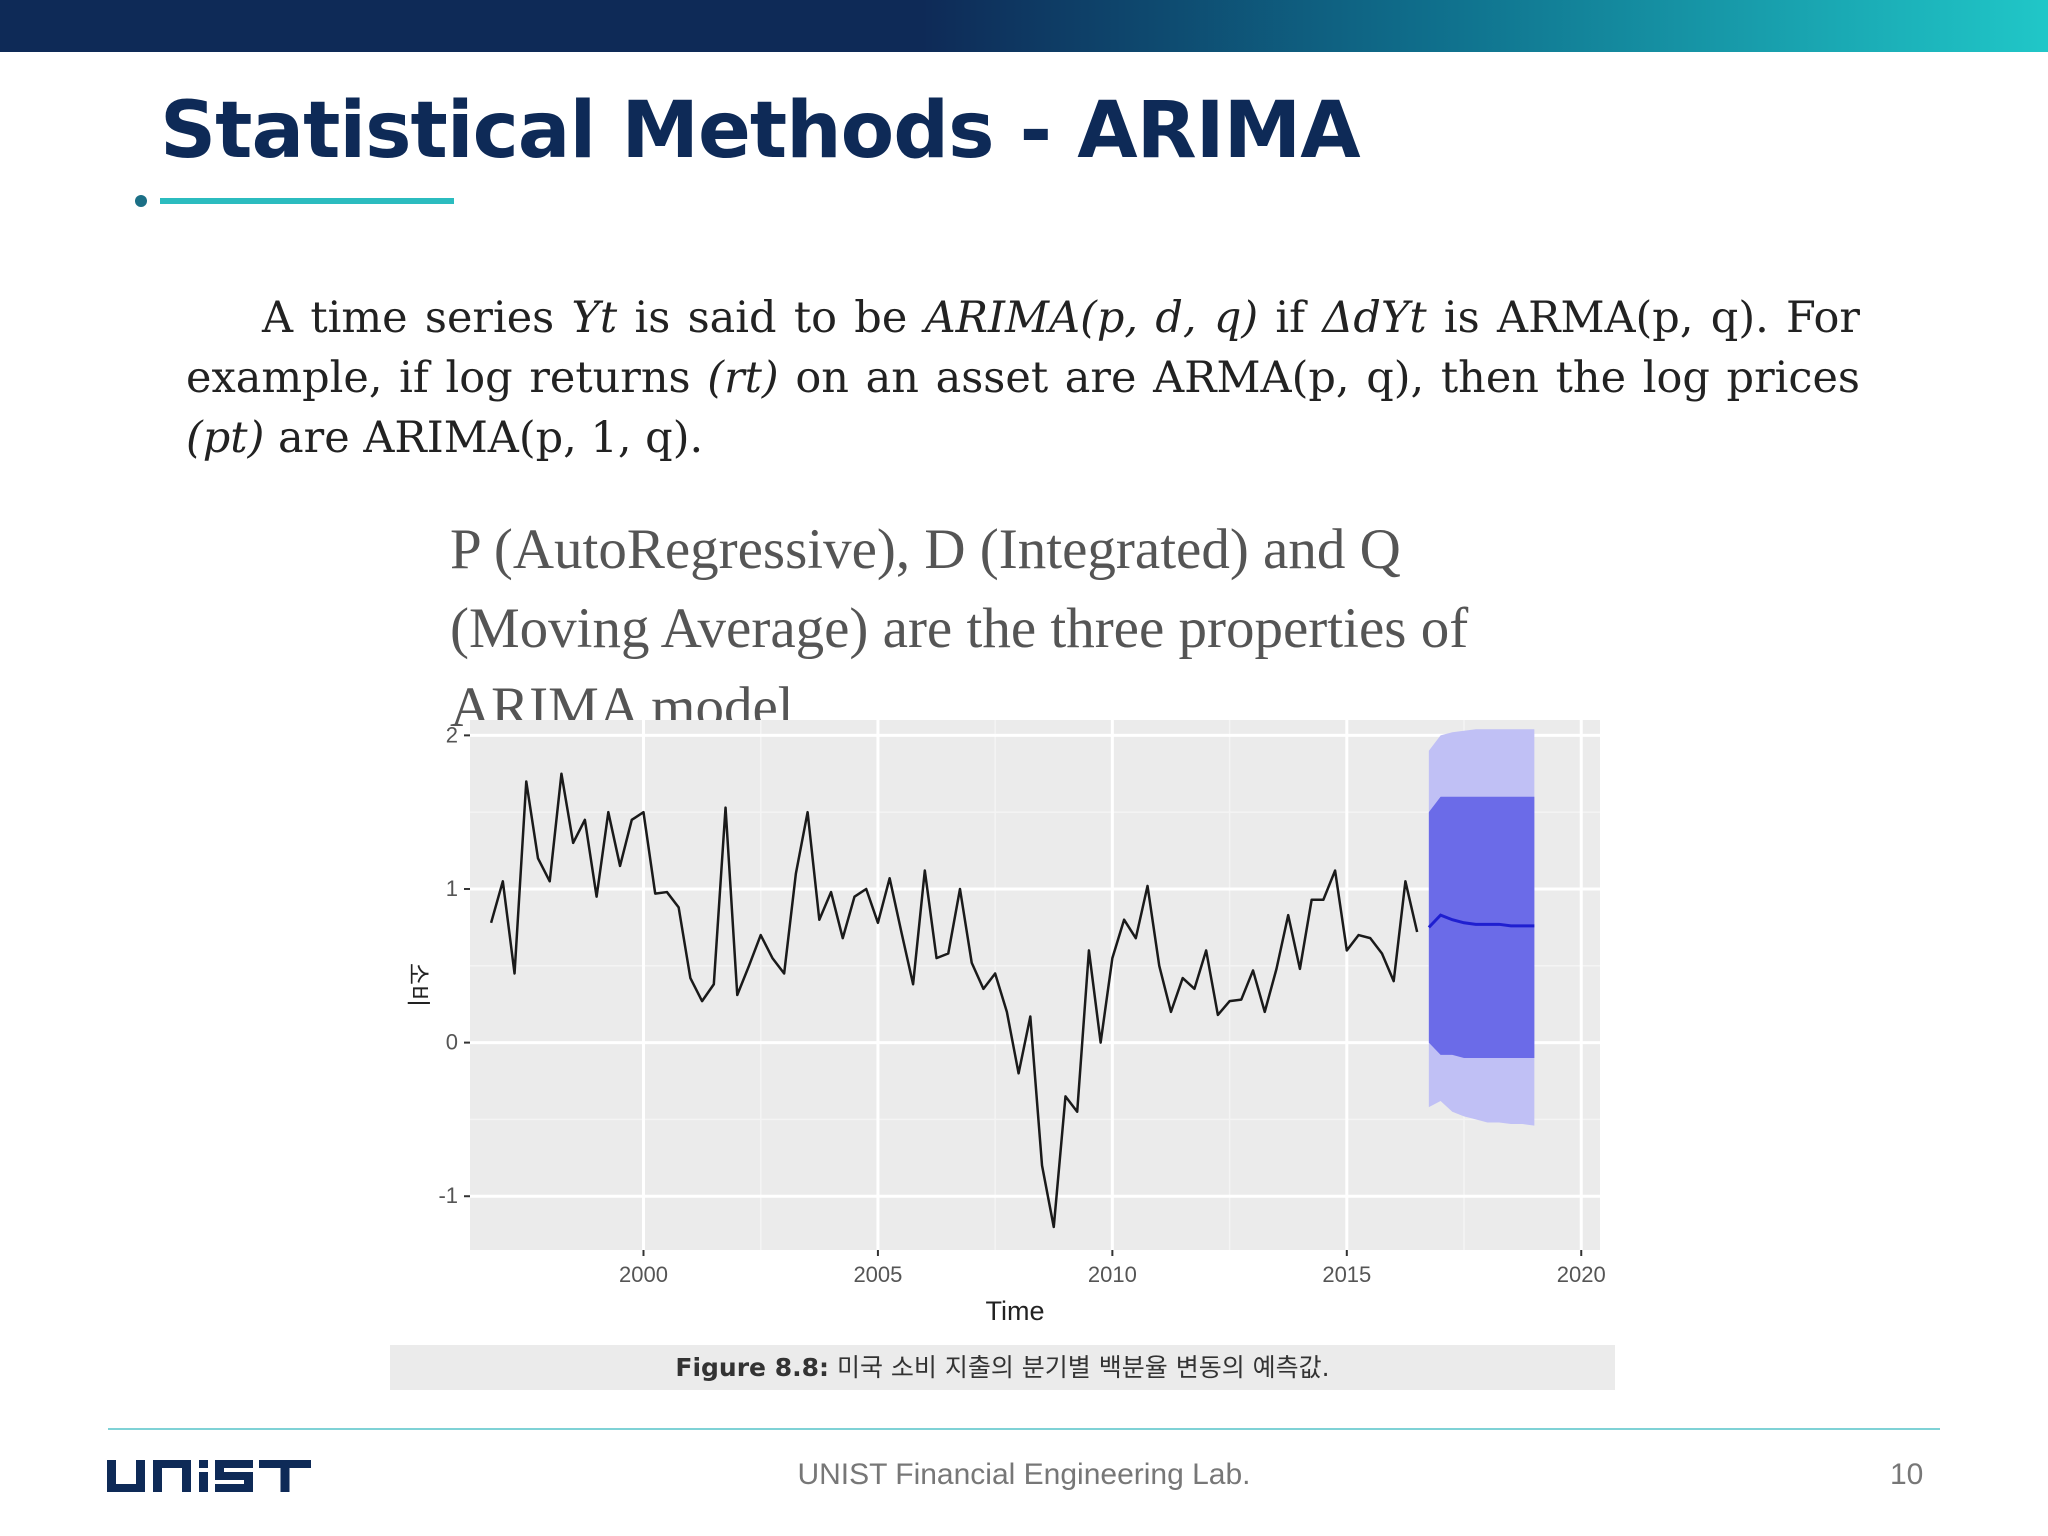 This screenshot has height=1536, width=2048. Describe the element at coordinates (1907, 1474) in the screenshot. I see `page-number: 10` at that location.